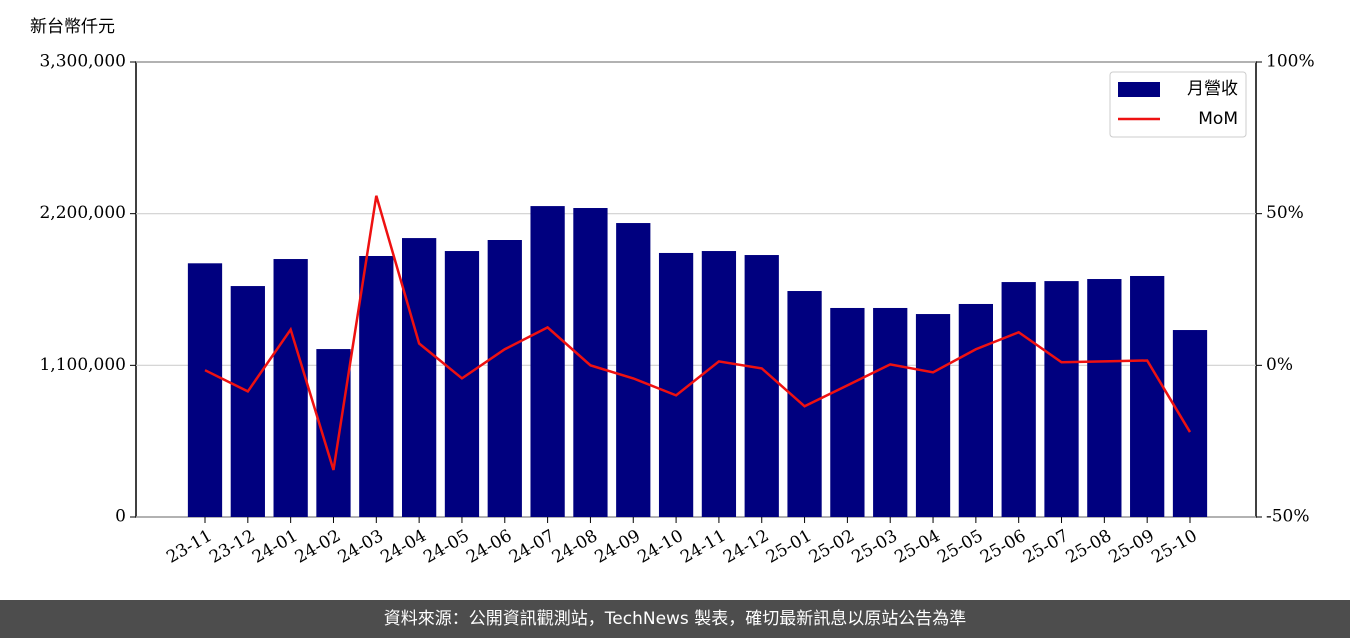 This screenshot has height=638, width=1350. I want to click on y-tick-label: 2,200,000, so click(82, 213).